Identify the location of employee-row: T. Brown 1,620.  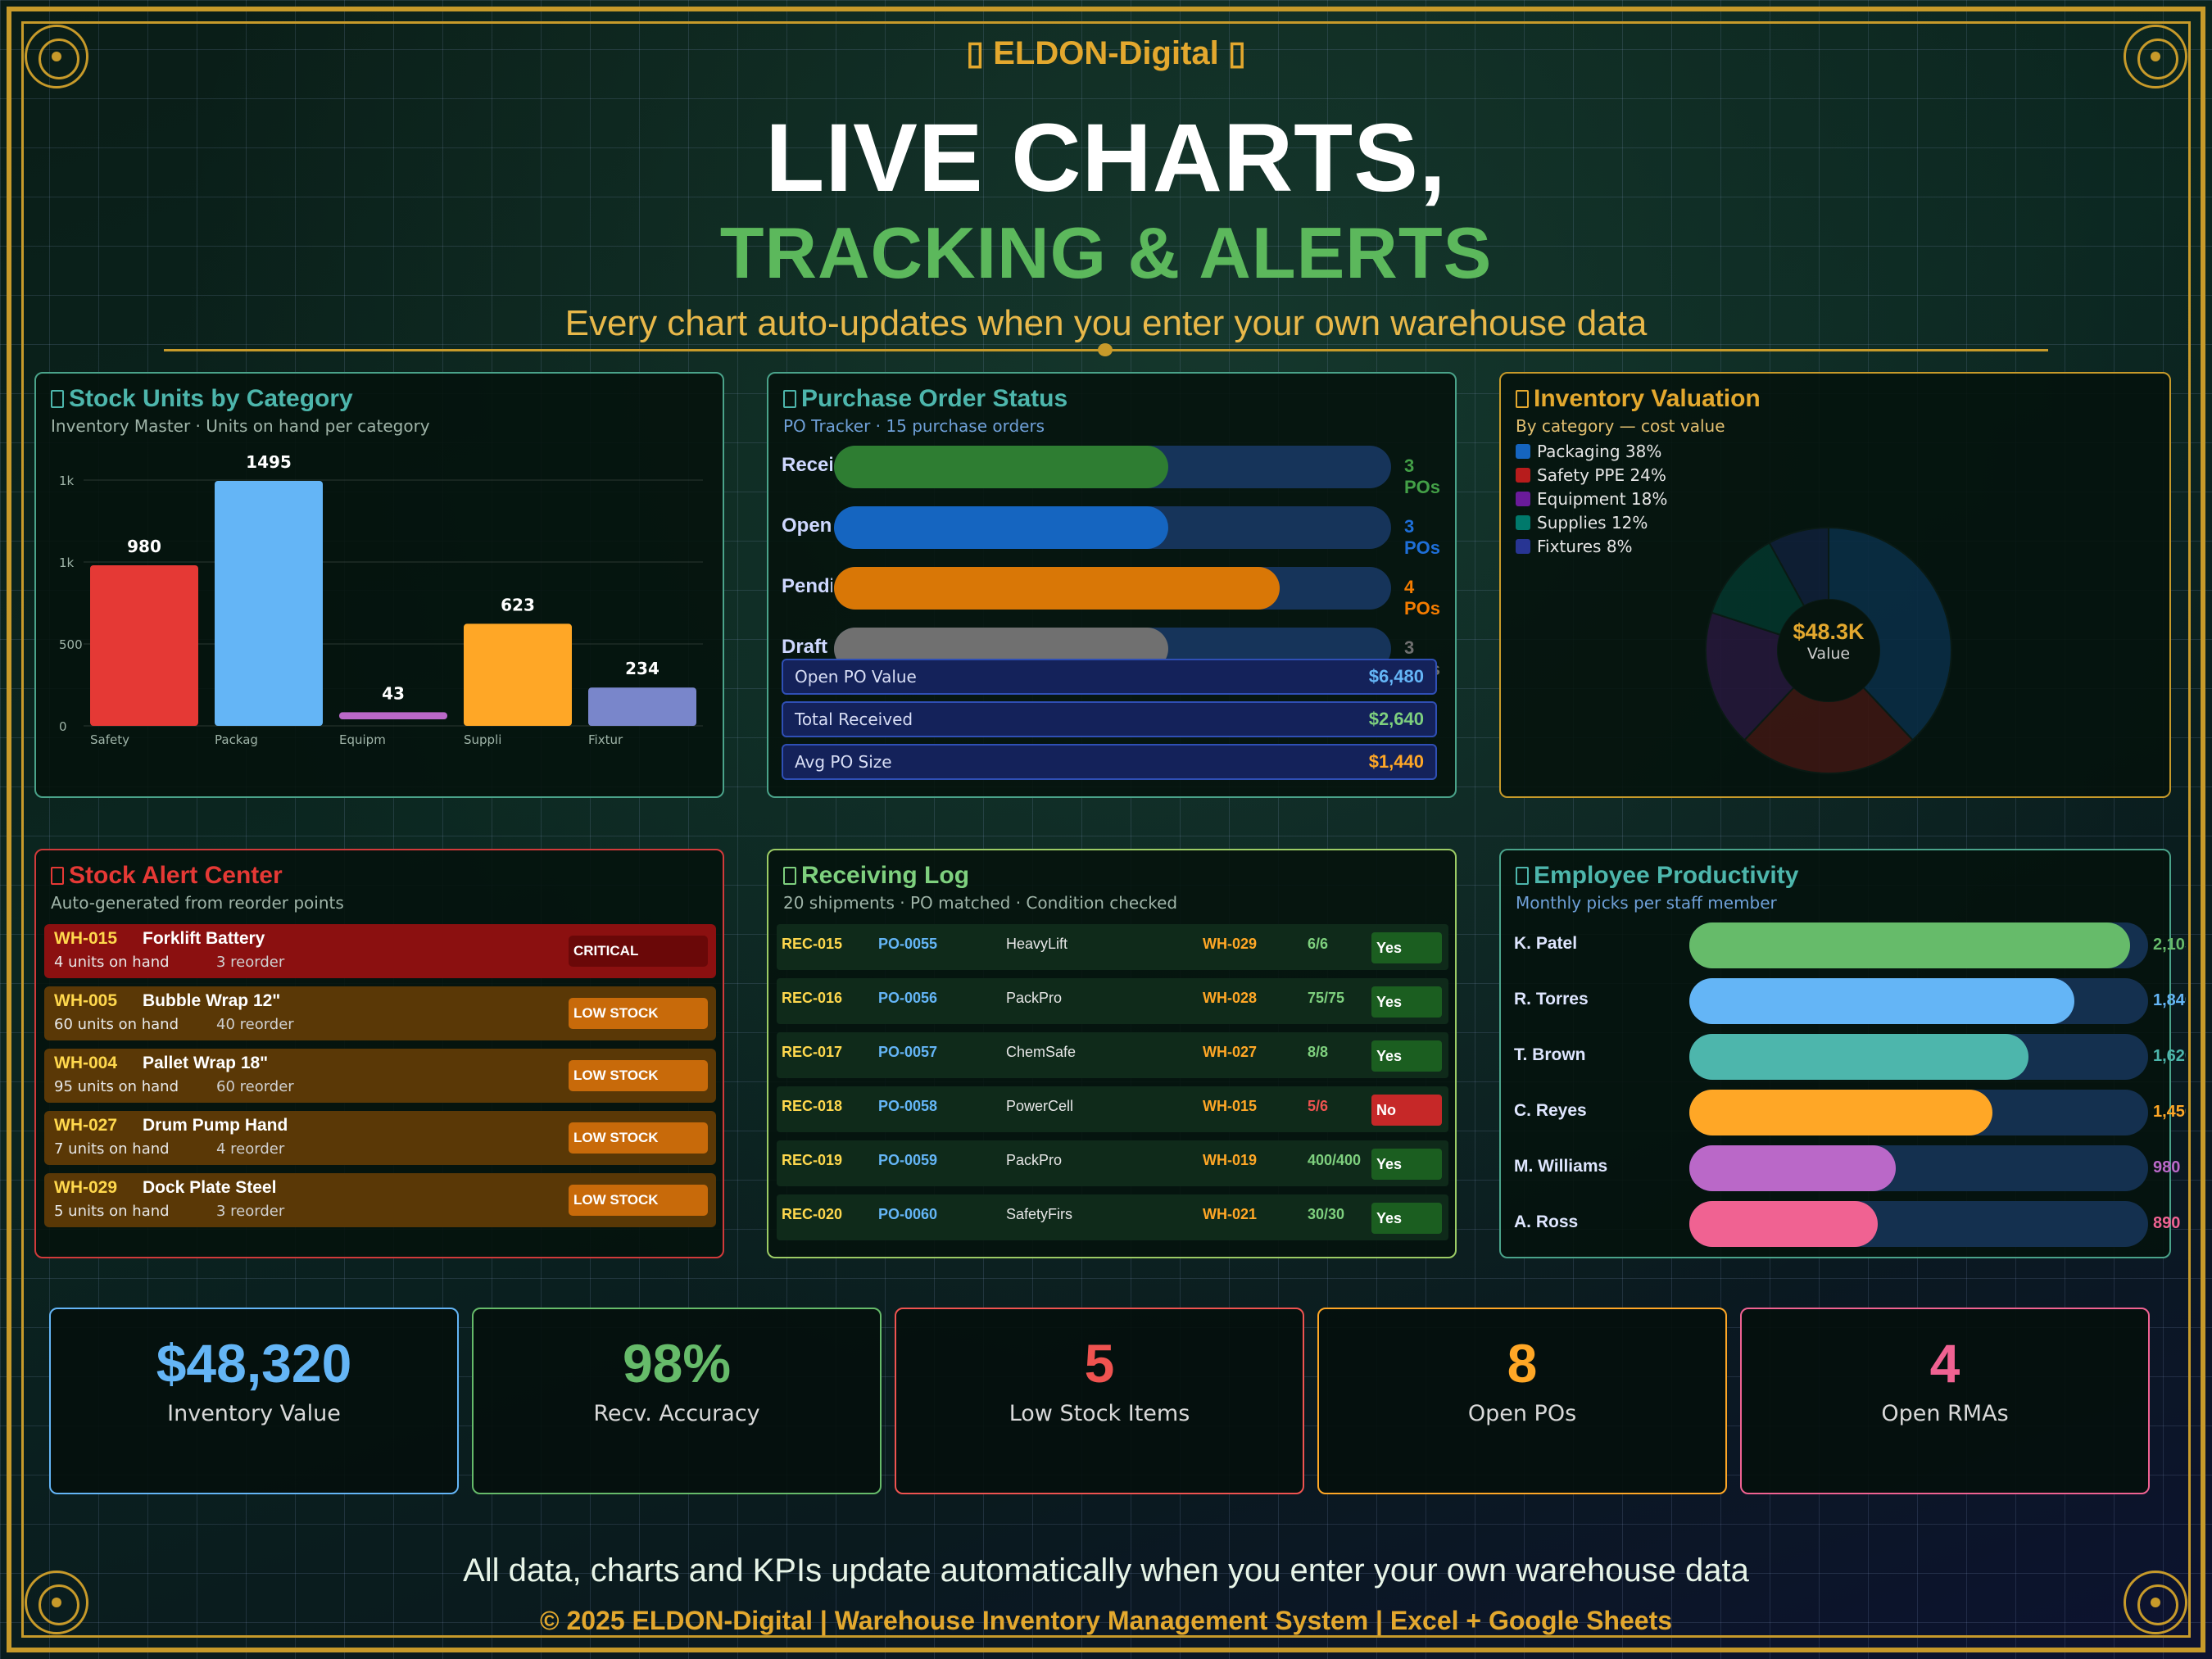
(1858, 1057).